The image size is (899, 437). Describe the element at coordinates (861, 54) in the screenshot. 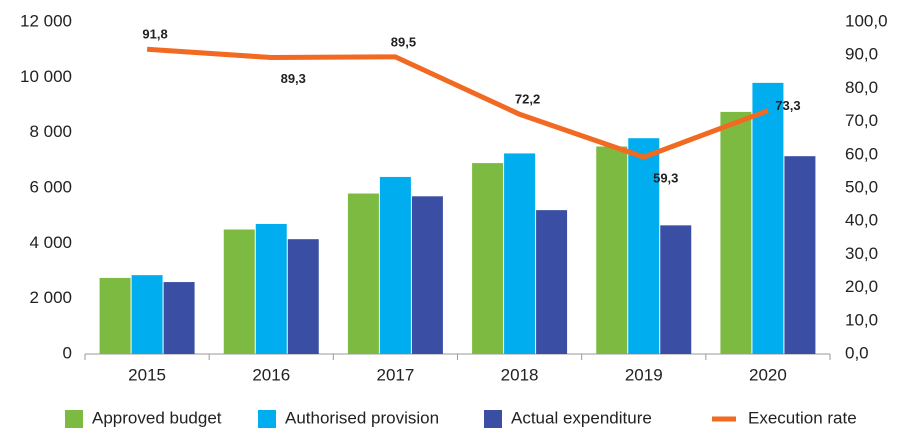

I see `y2-tick-label: 90,0` at that location.